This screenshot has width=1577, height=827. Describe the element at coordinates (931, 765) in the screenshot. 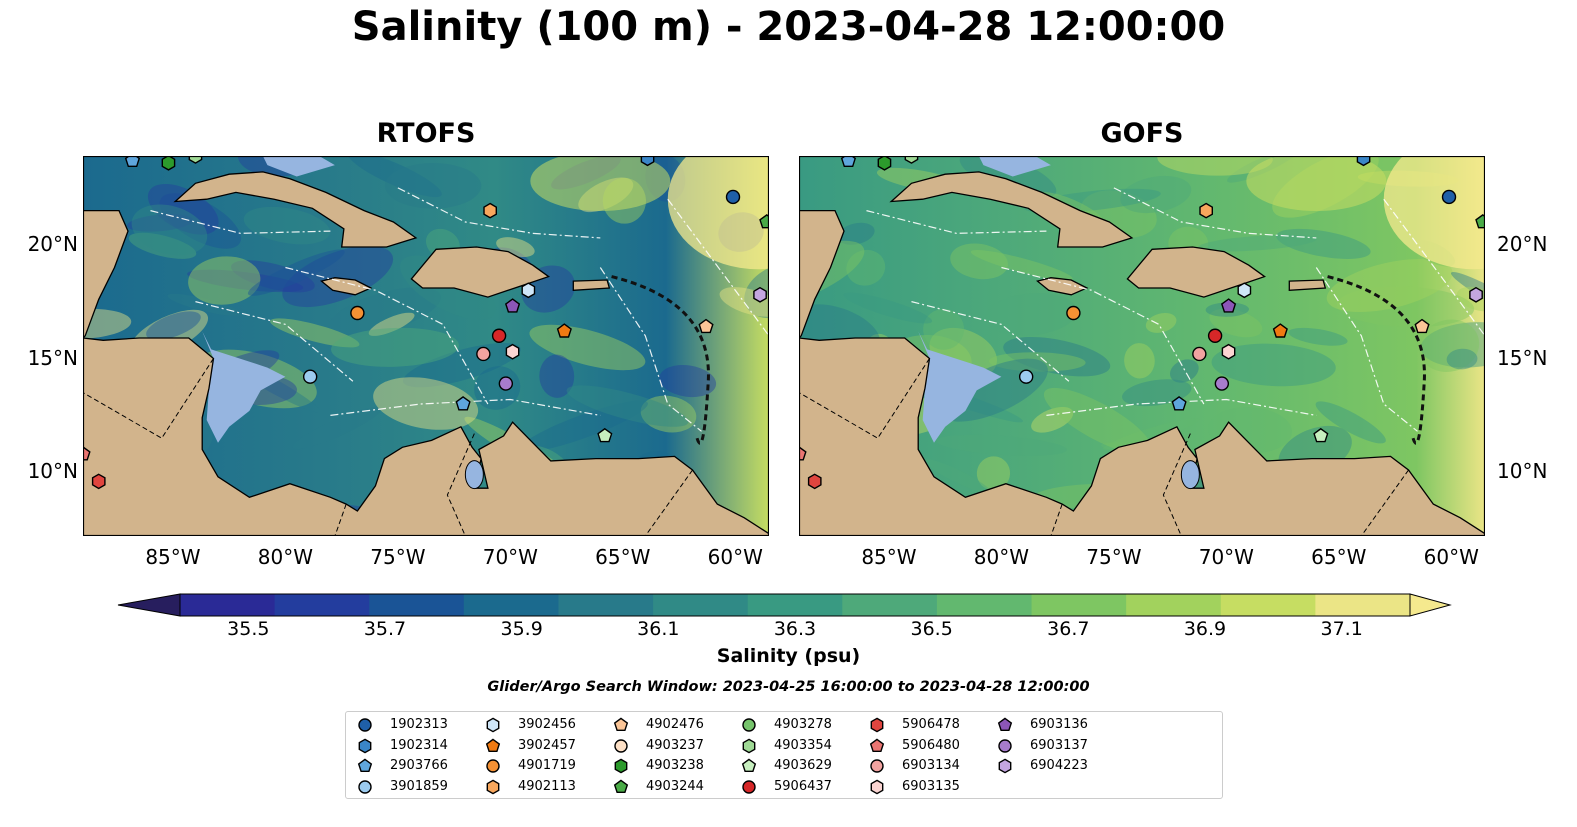

I see `legend-label: 6903134` at that location.